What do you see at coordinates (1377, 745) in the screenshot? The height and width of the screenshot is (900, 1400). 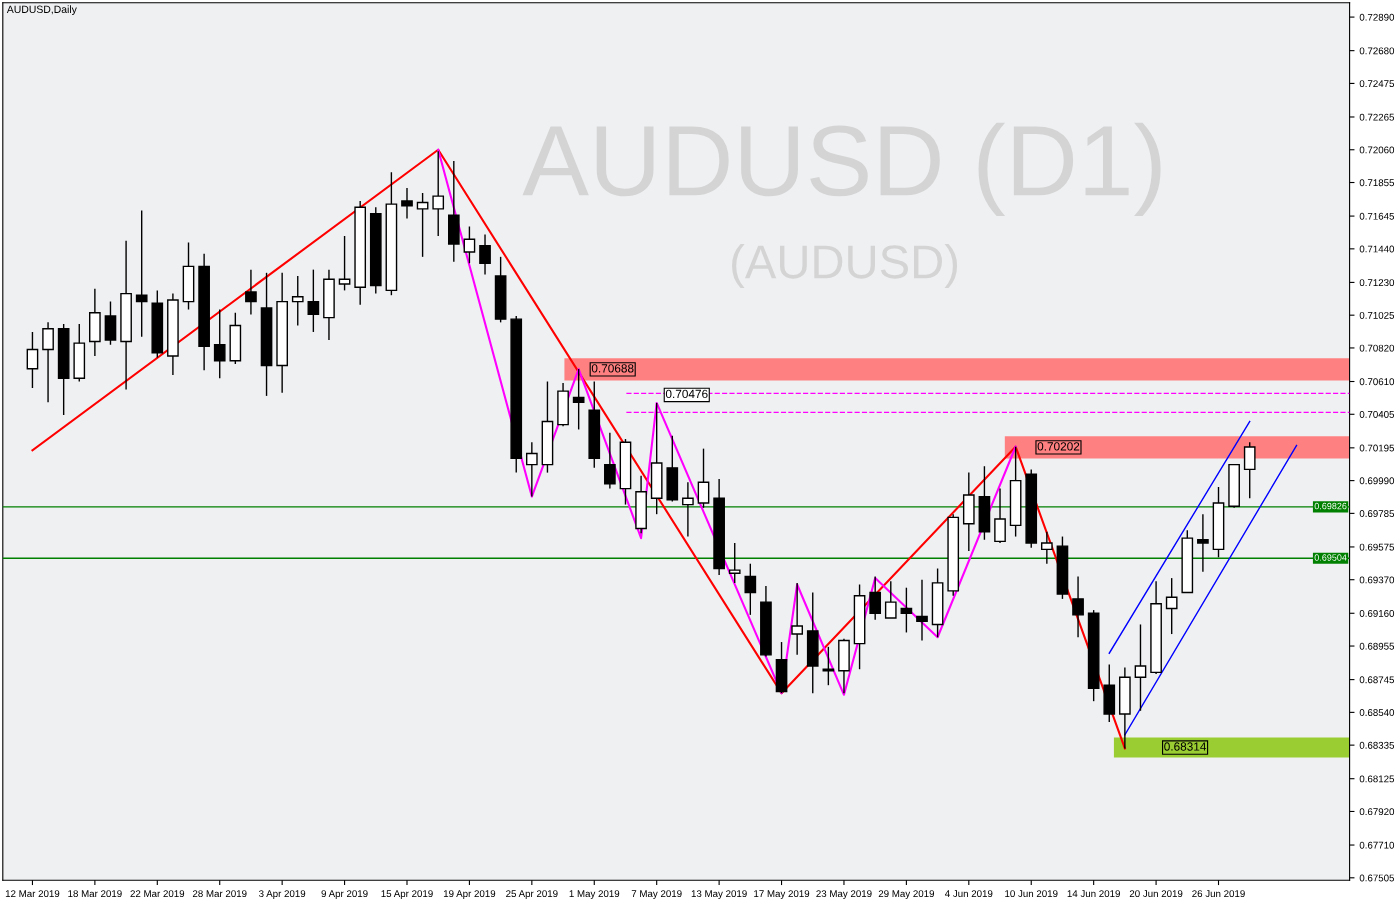 I see `y-tick-label: 0.68335` at bounding box center [1377, 745].